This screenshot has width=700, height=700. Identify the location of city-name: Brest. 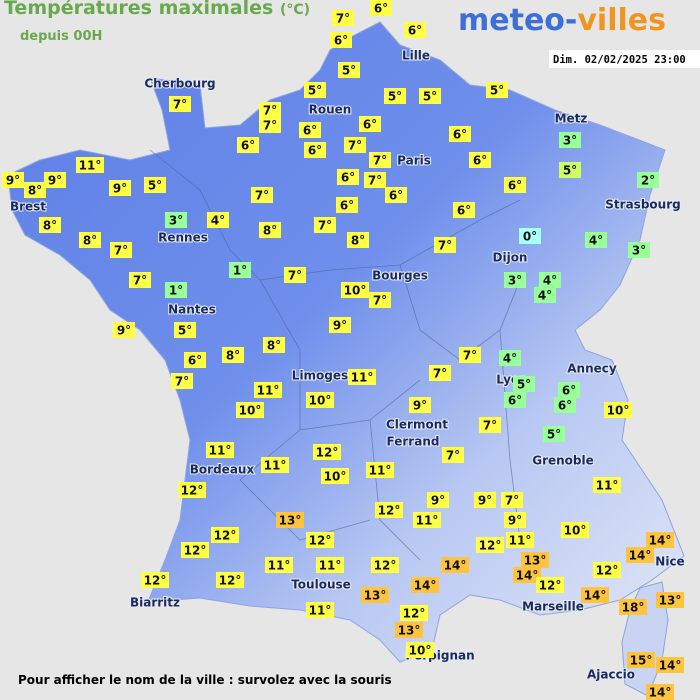
(28, 207).